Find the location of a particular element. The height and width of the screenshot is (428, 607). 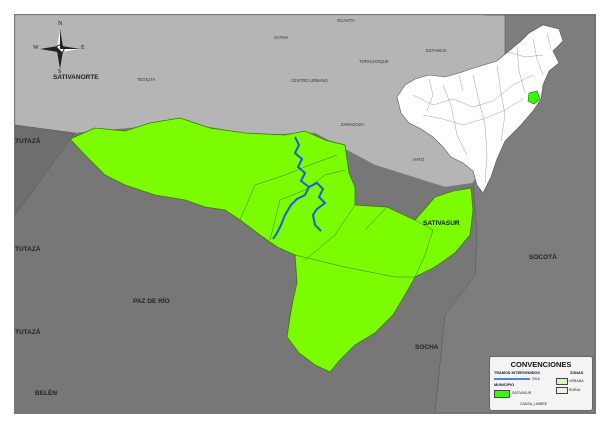

inset-department-shape is located at coordinates (480, 109).